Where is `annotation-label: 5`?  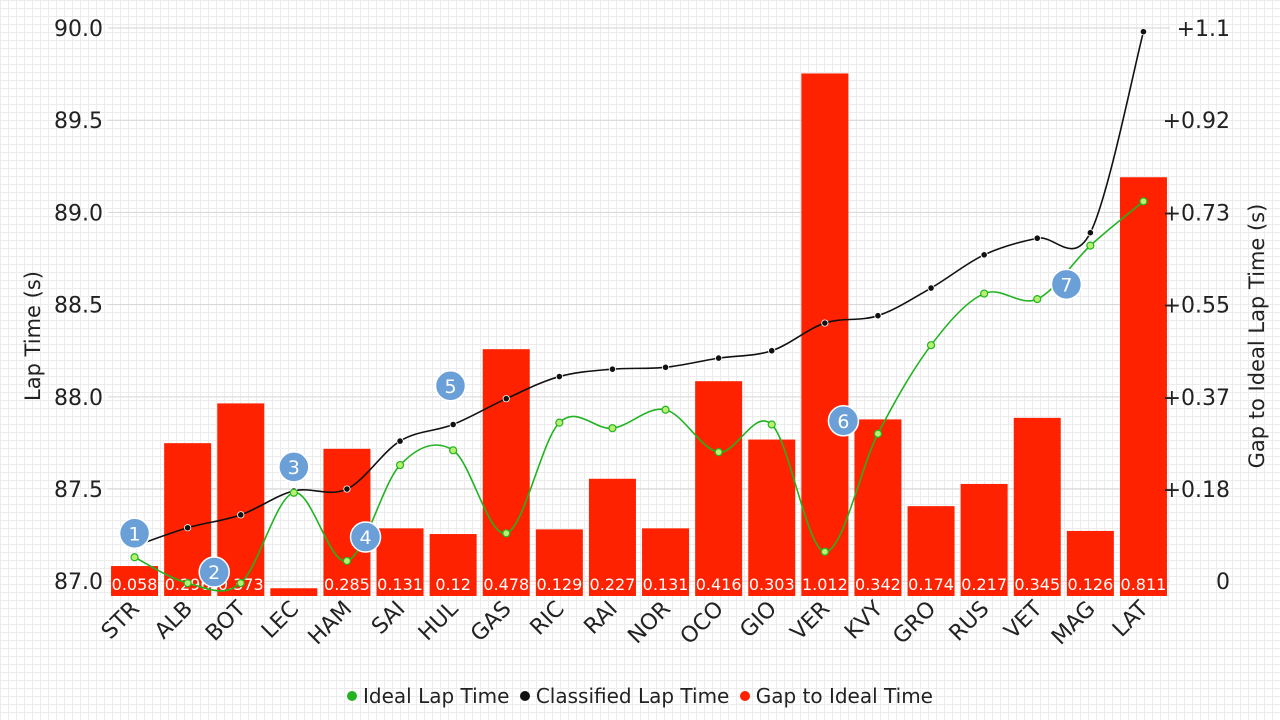 annotation-label: 5 is located at coordinates (450, 387).